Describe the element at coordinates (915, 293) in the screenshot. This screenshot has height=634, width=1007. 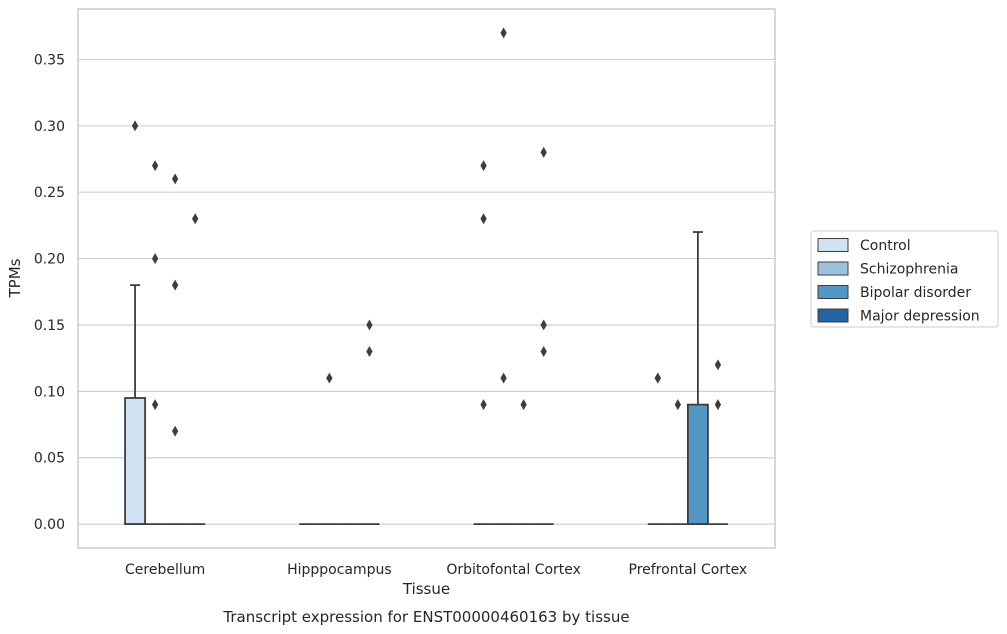
I see `legend-label: Bipolar disorder` at that location.